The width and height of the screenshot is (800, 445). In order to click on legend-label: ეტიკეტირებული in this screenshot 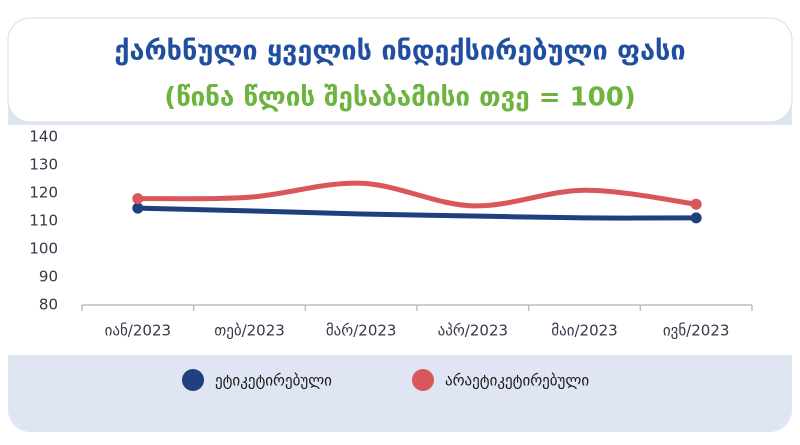, I will do `click(273, 381)`.